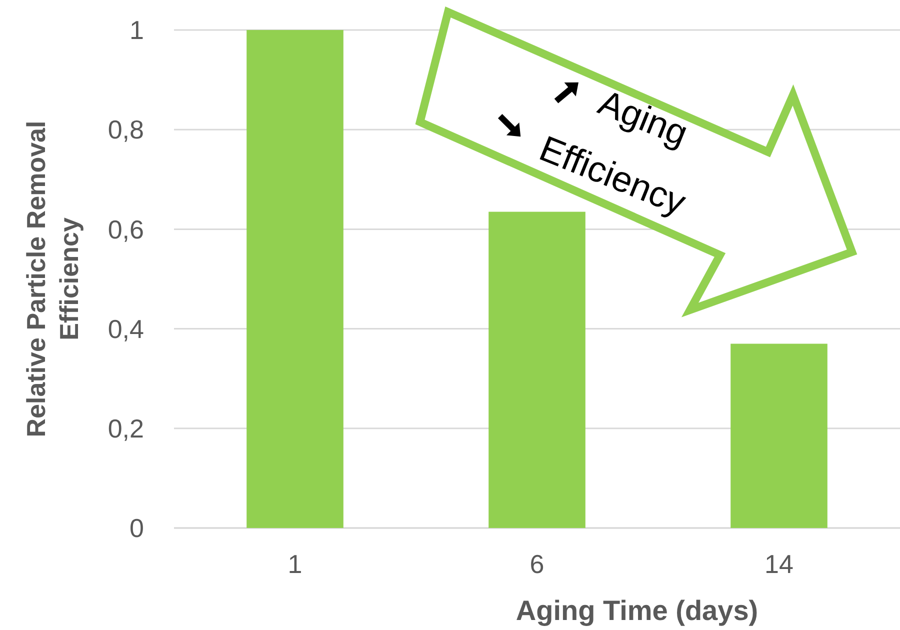  Describe the element at coordinates (637, 610) in the screenshot. I see `x-axis-title: Aging Time (days)` at that location.